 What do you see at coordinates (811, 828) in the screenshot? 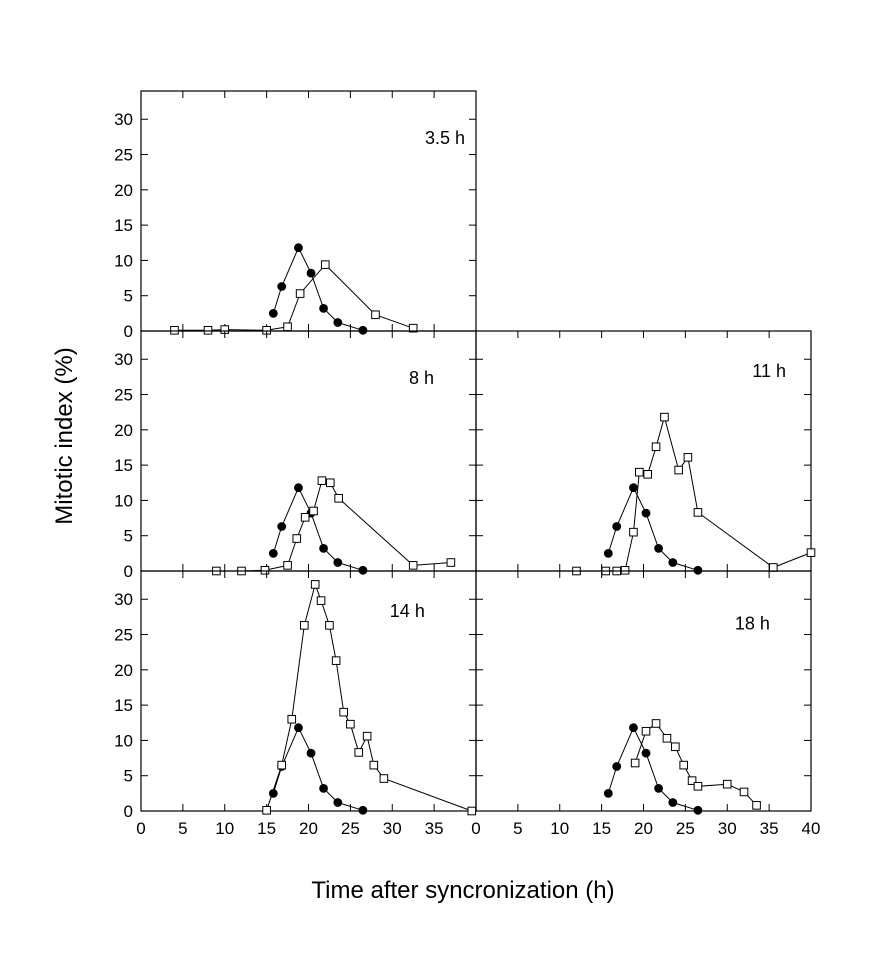
I see `x-tick-label: 40` at bounding box center [811, 828].